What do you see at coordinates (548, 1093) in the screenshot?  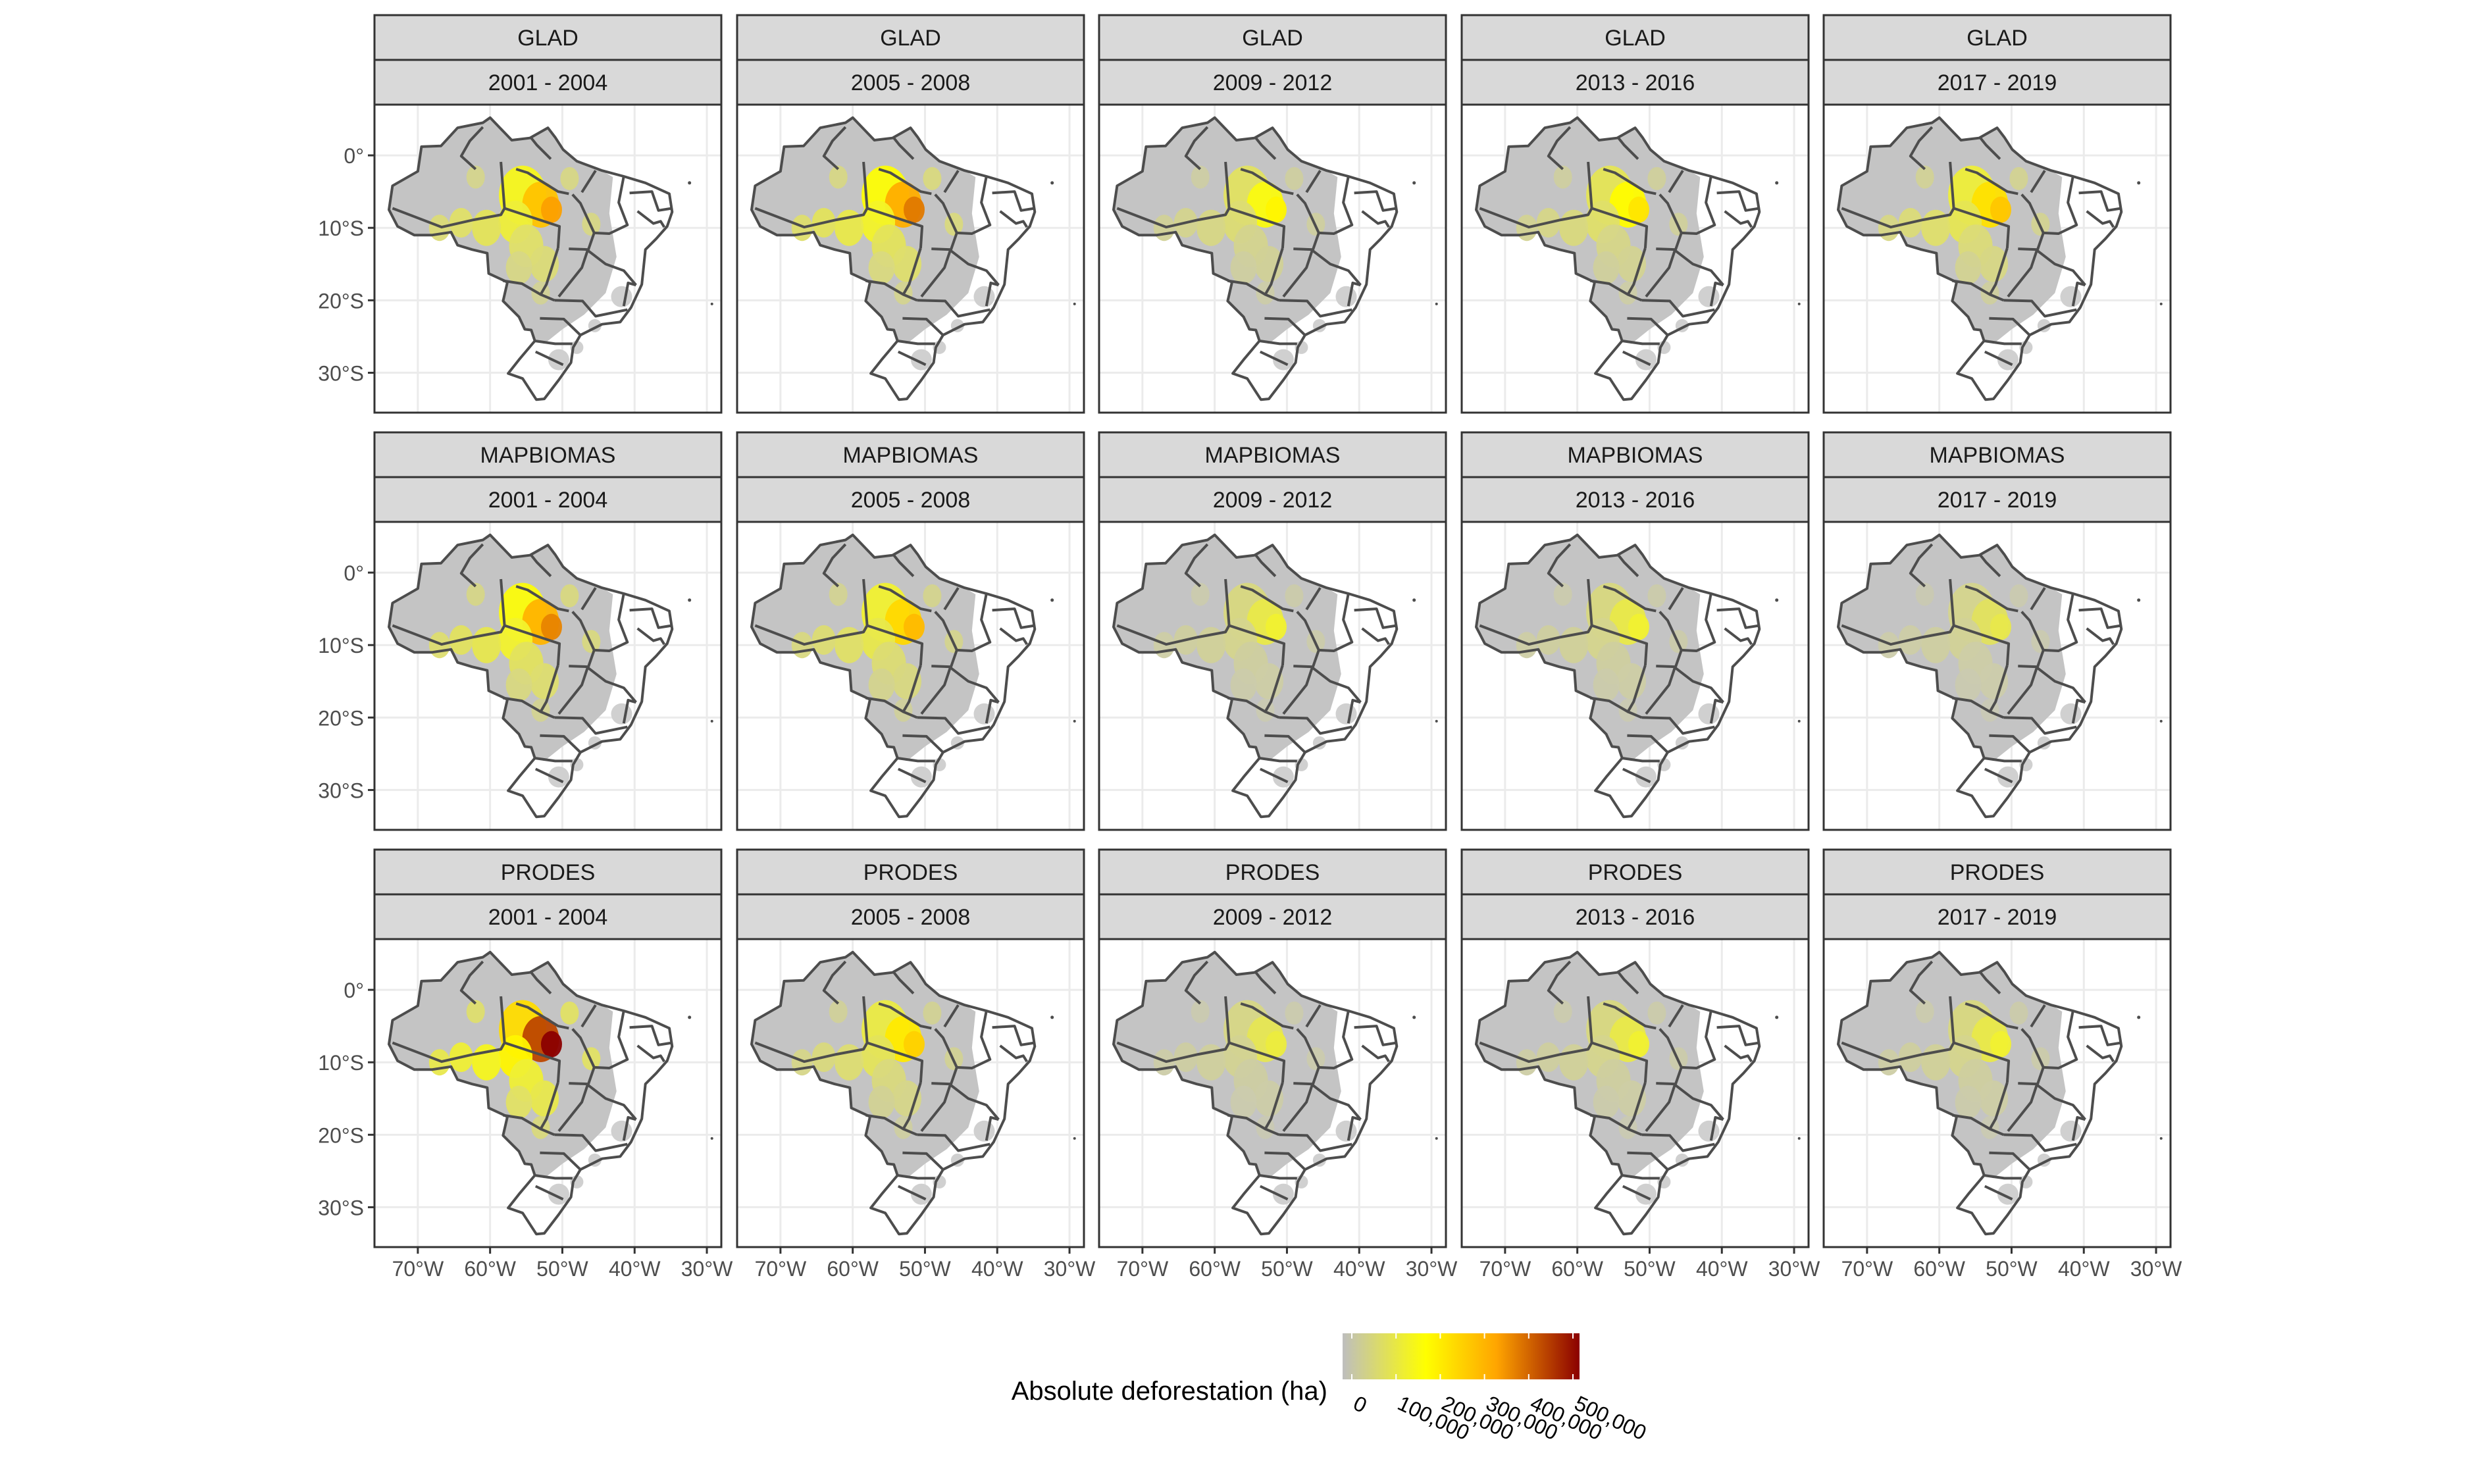 I see `panel-border` at bounding box center [548, 1093].